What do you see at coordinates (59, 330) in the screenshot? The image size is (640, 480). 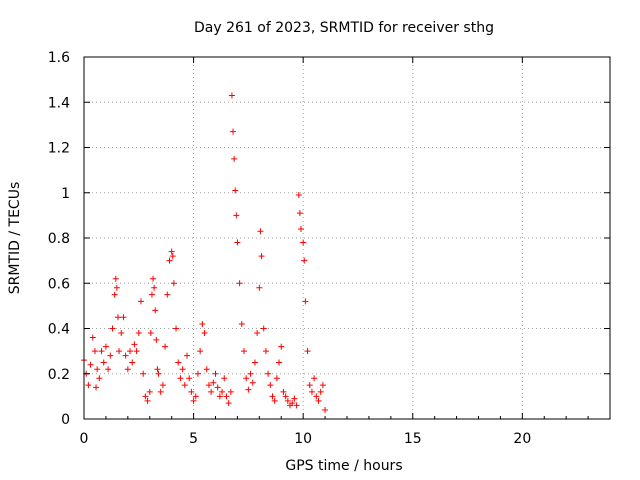 I see `y-tick-label: 0.4` at bounding box center [59, 330].